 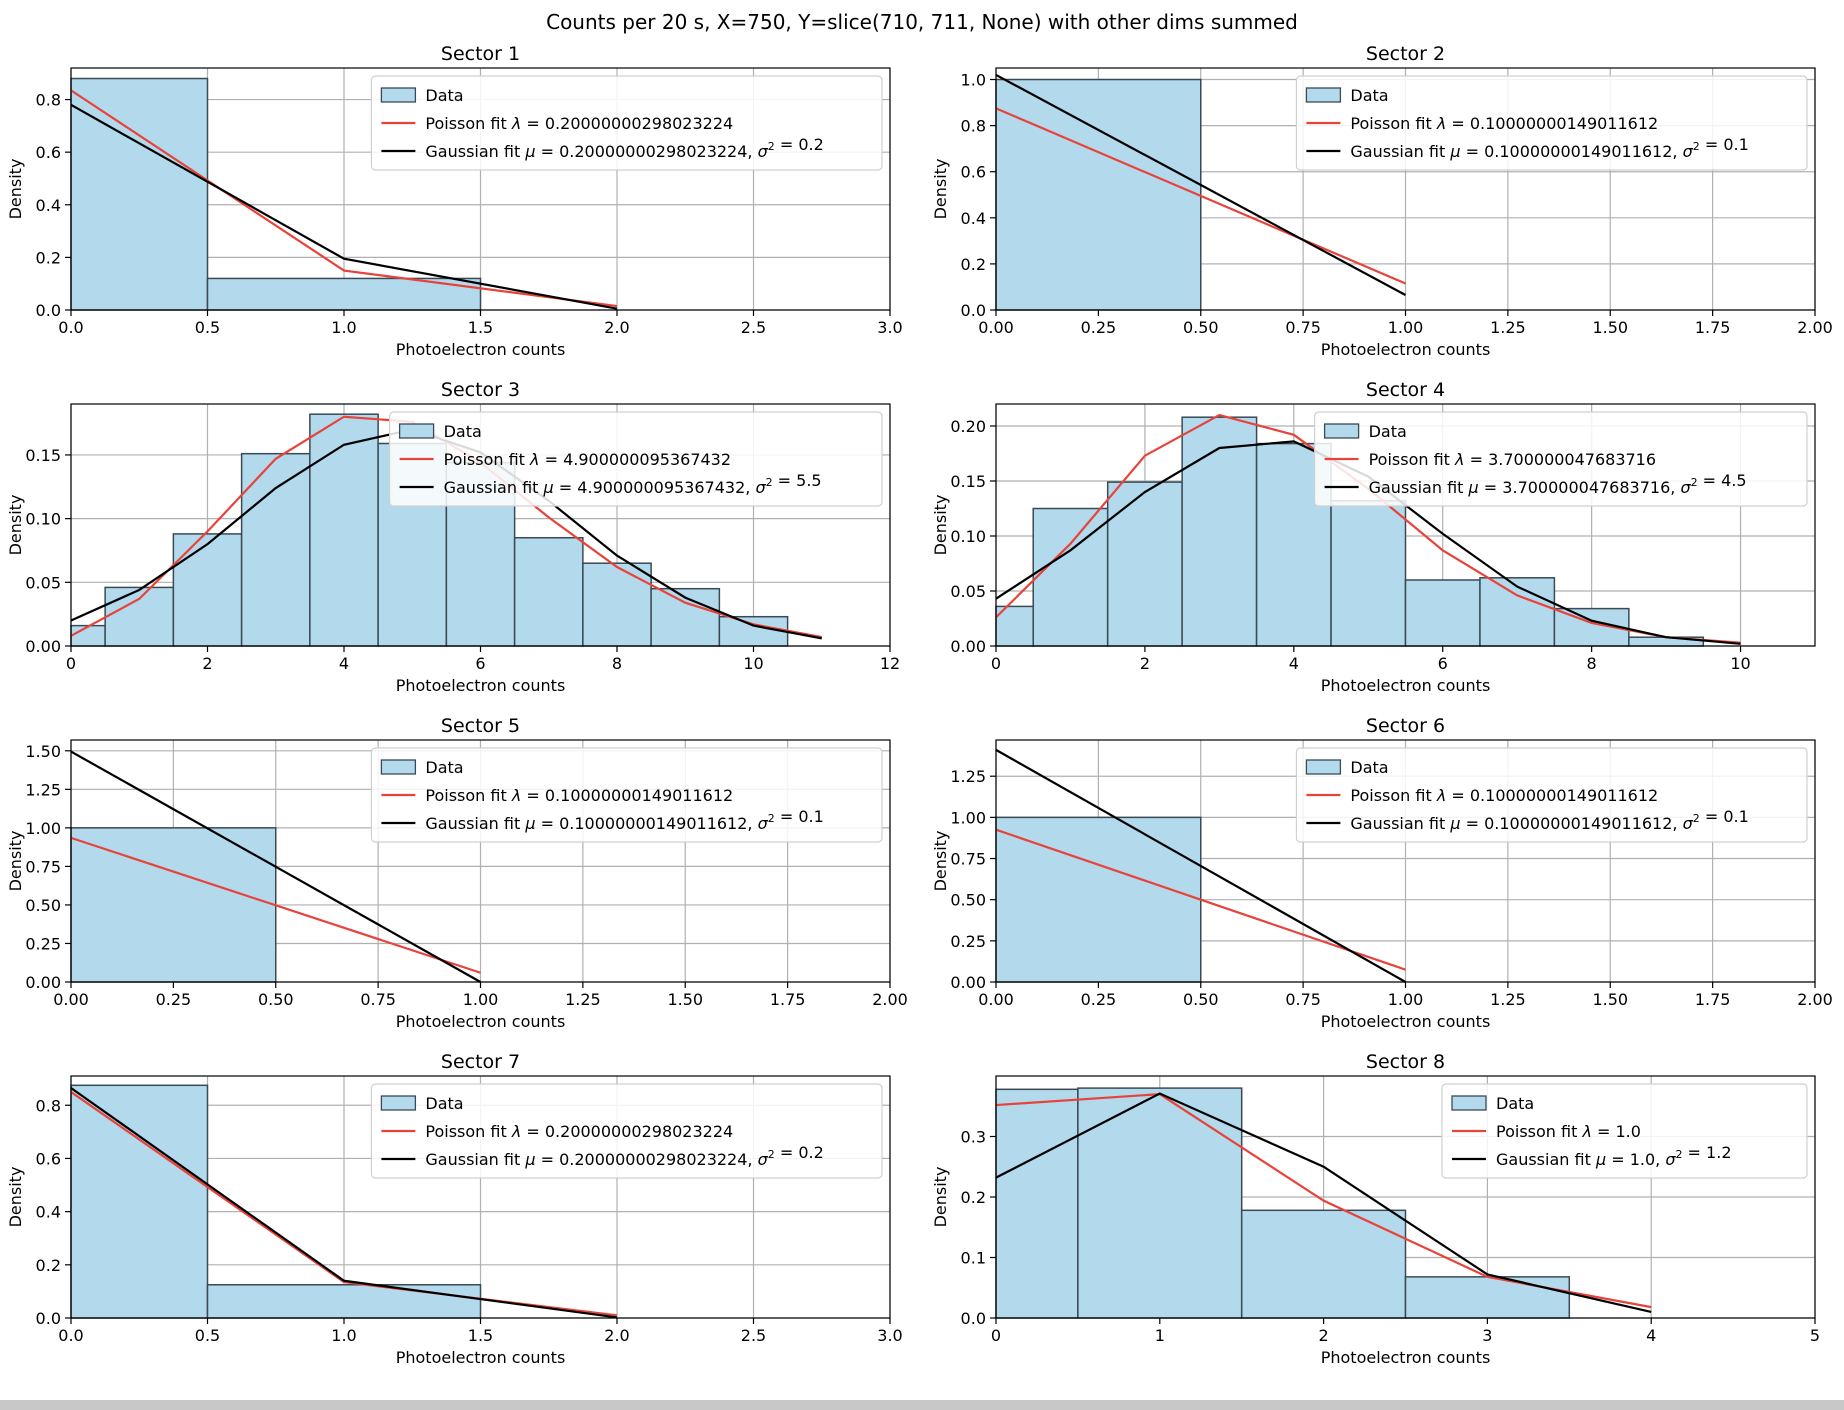 What do you see at coordinates (1512, 459) in the screenshot?
I see `legend-poisson-label: Poisson fit λ = 3.700000047683716` at bounding box center [1512, 459].